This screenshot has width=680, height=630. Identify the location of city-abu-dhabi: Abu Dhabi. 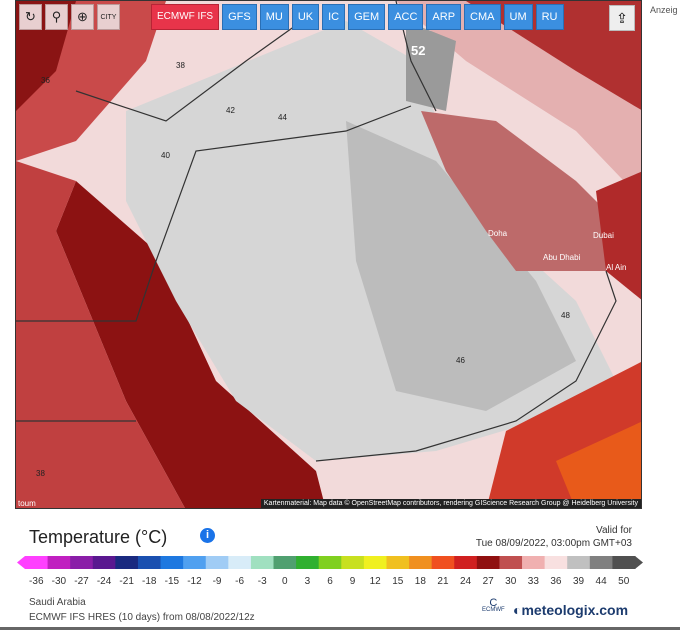
(562, 257).